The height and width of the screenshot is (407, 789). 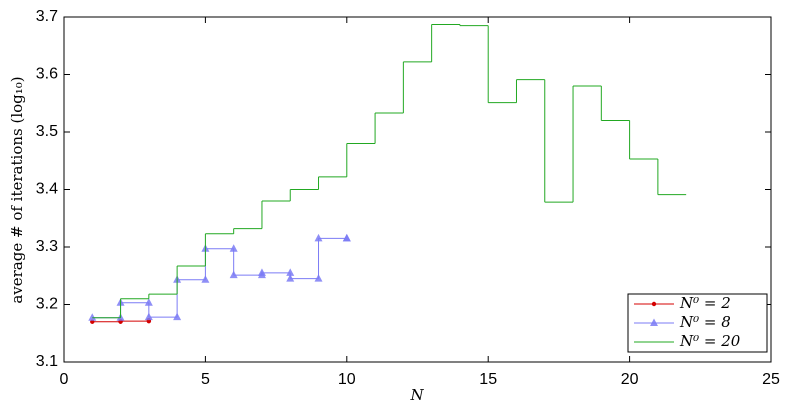 I want to click on y-tick-label: 3.1, so click(x=47, y=361).